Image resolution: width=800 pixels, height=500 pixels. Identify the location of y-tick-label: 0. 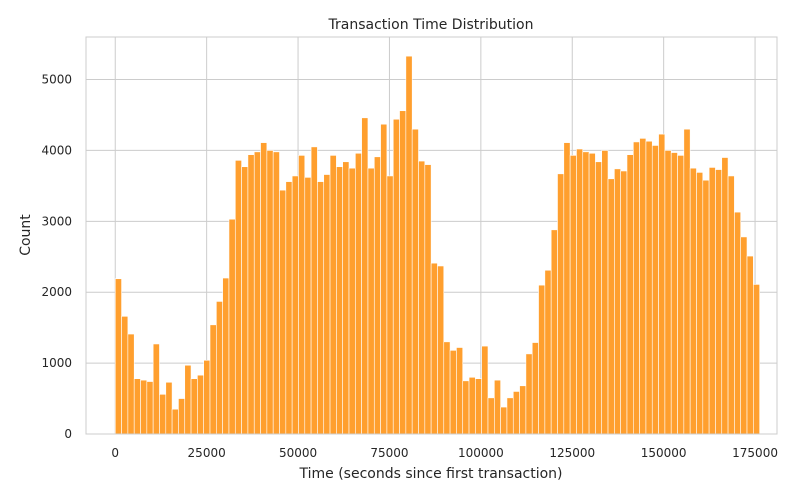
(68, 434).